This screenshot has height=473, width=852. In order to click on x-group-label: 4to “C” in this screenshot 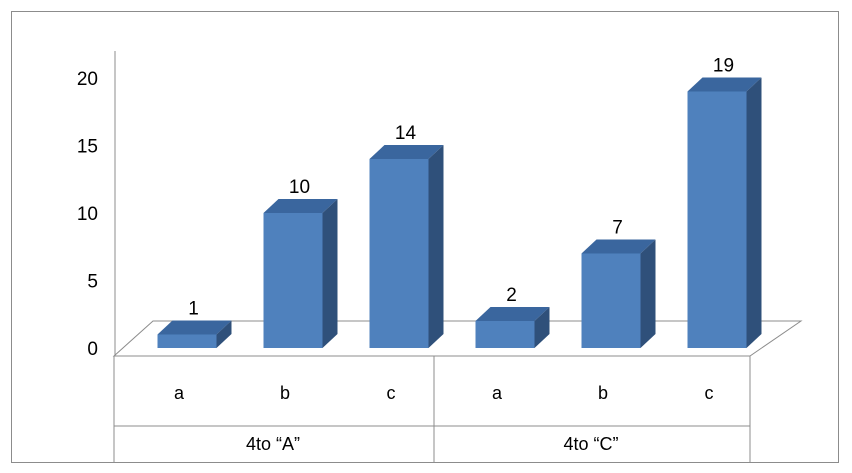, I will do `click(590, 444)`.